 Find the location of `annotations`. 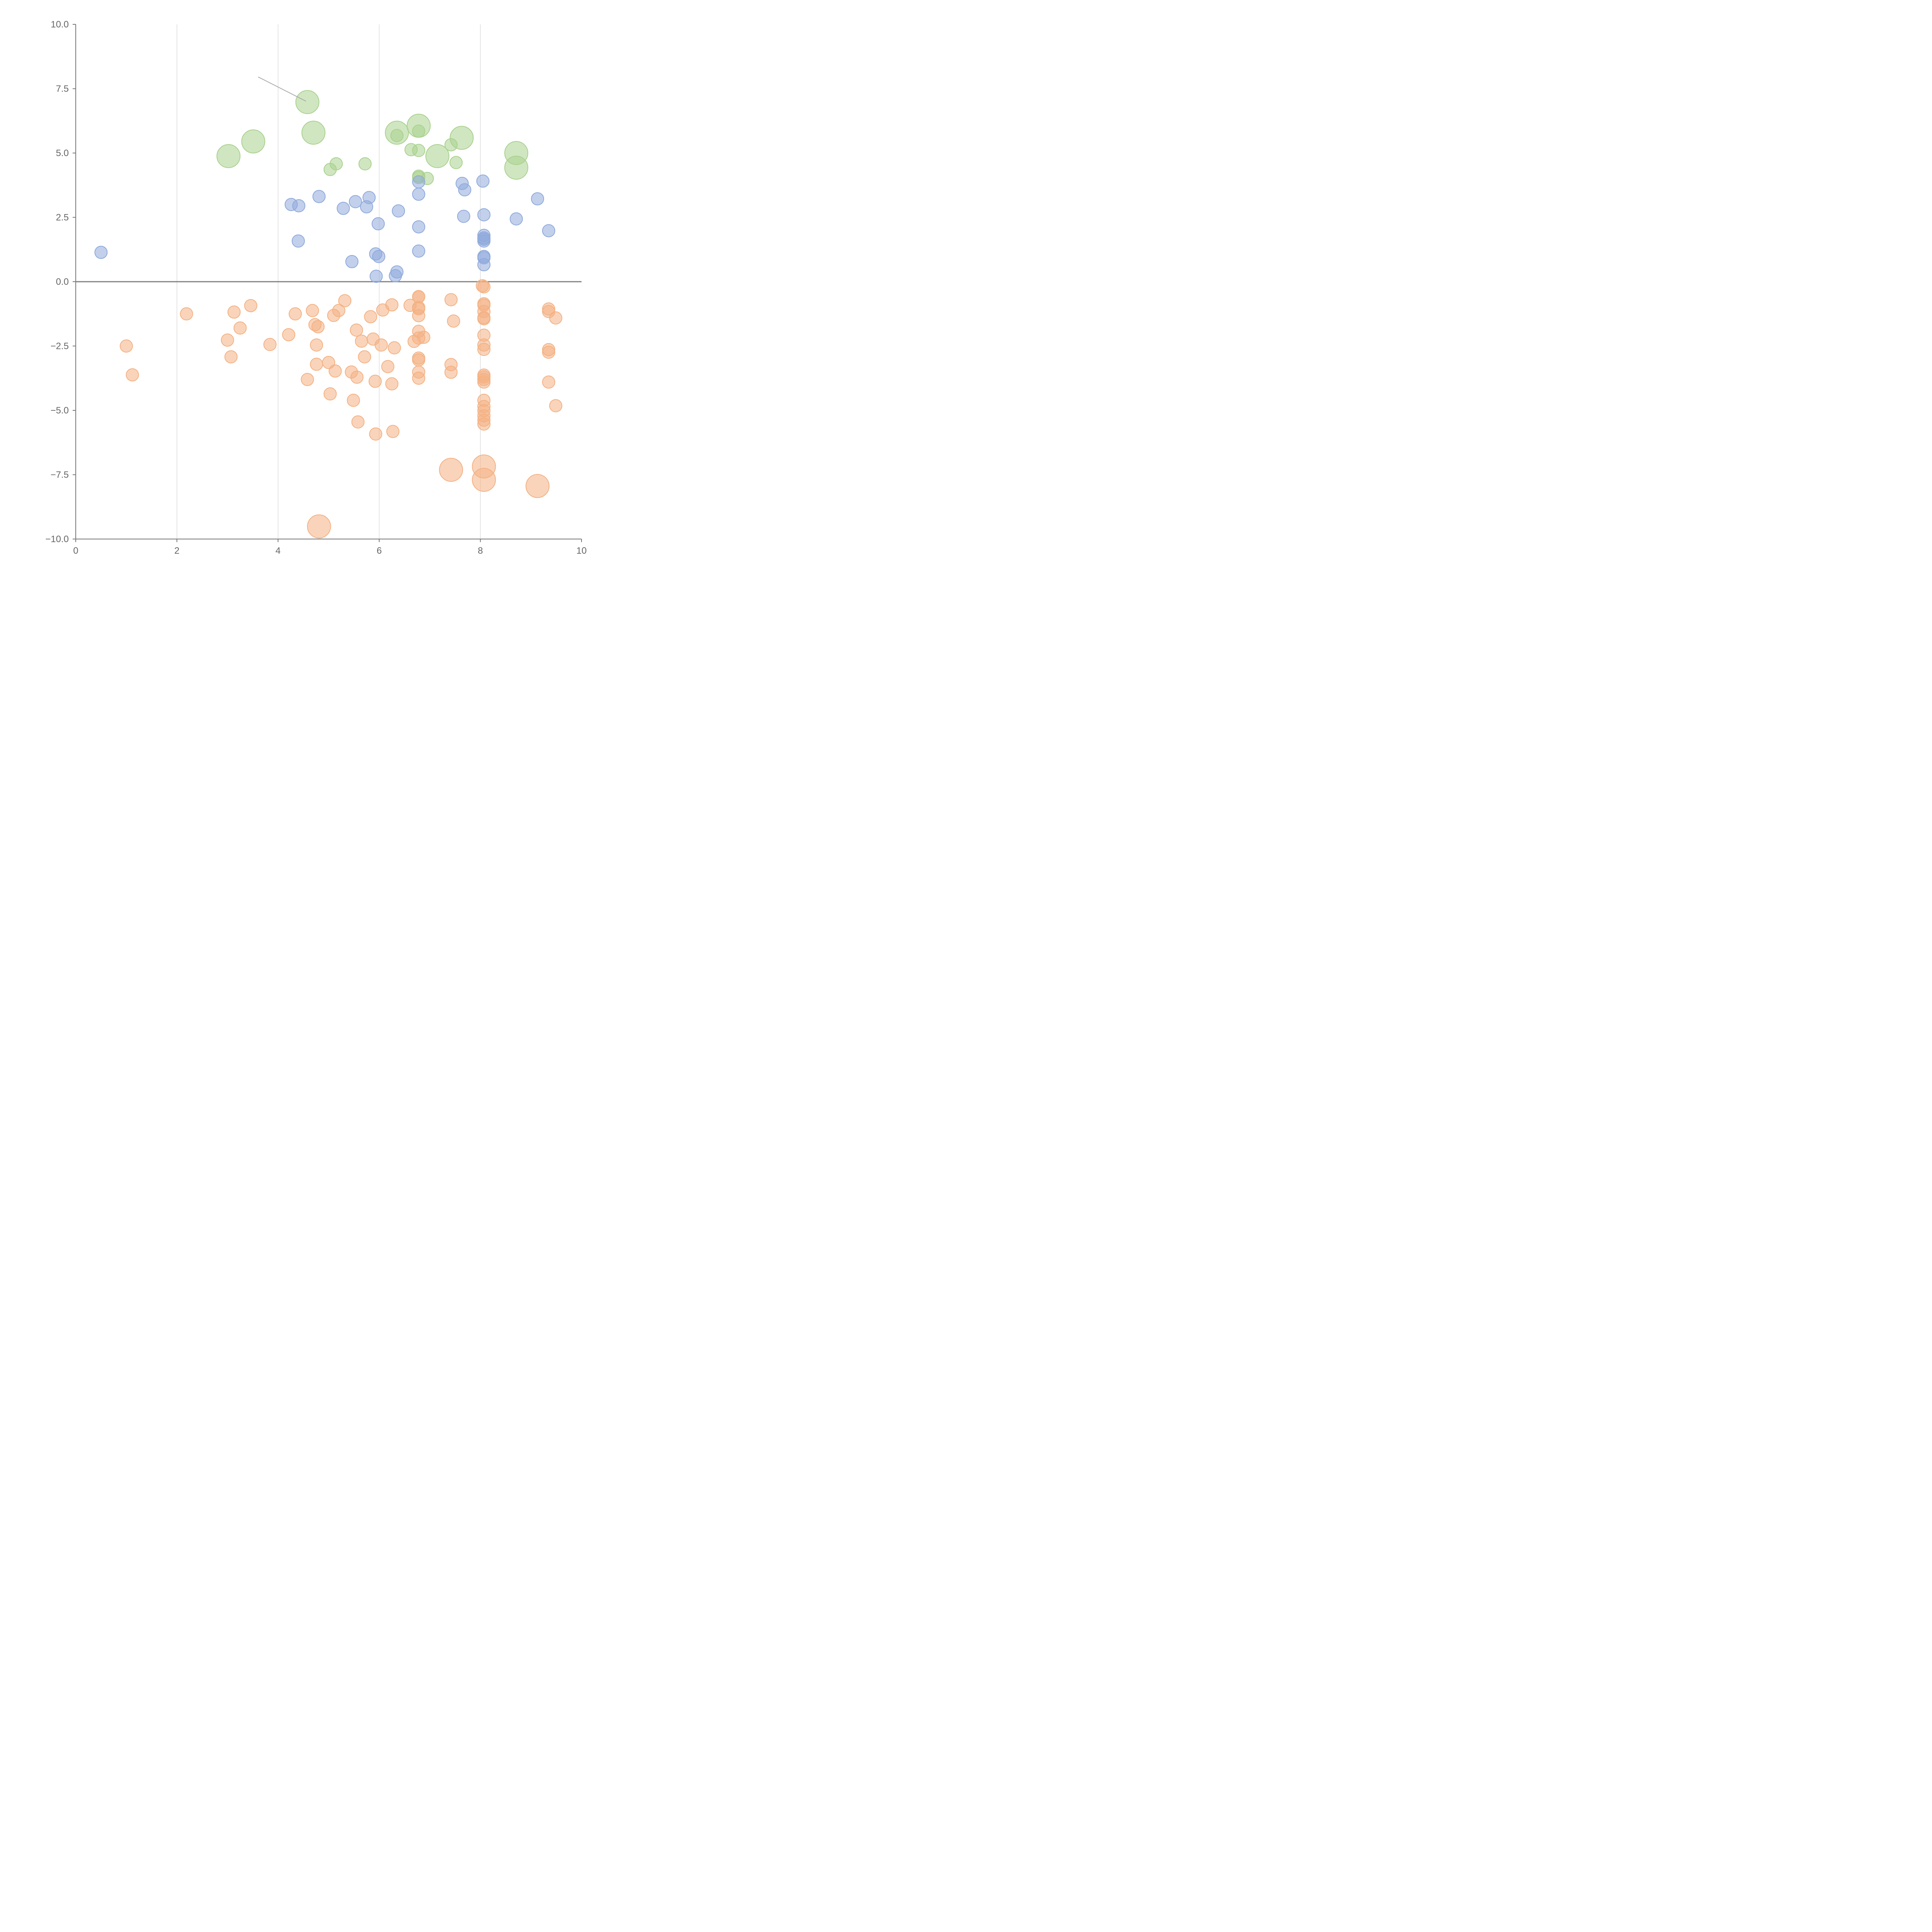

annotations is located at coordinates (282, 90).